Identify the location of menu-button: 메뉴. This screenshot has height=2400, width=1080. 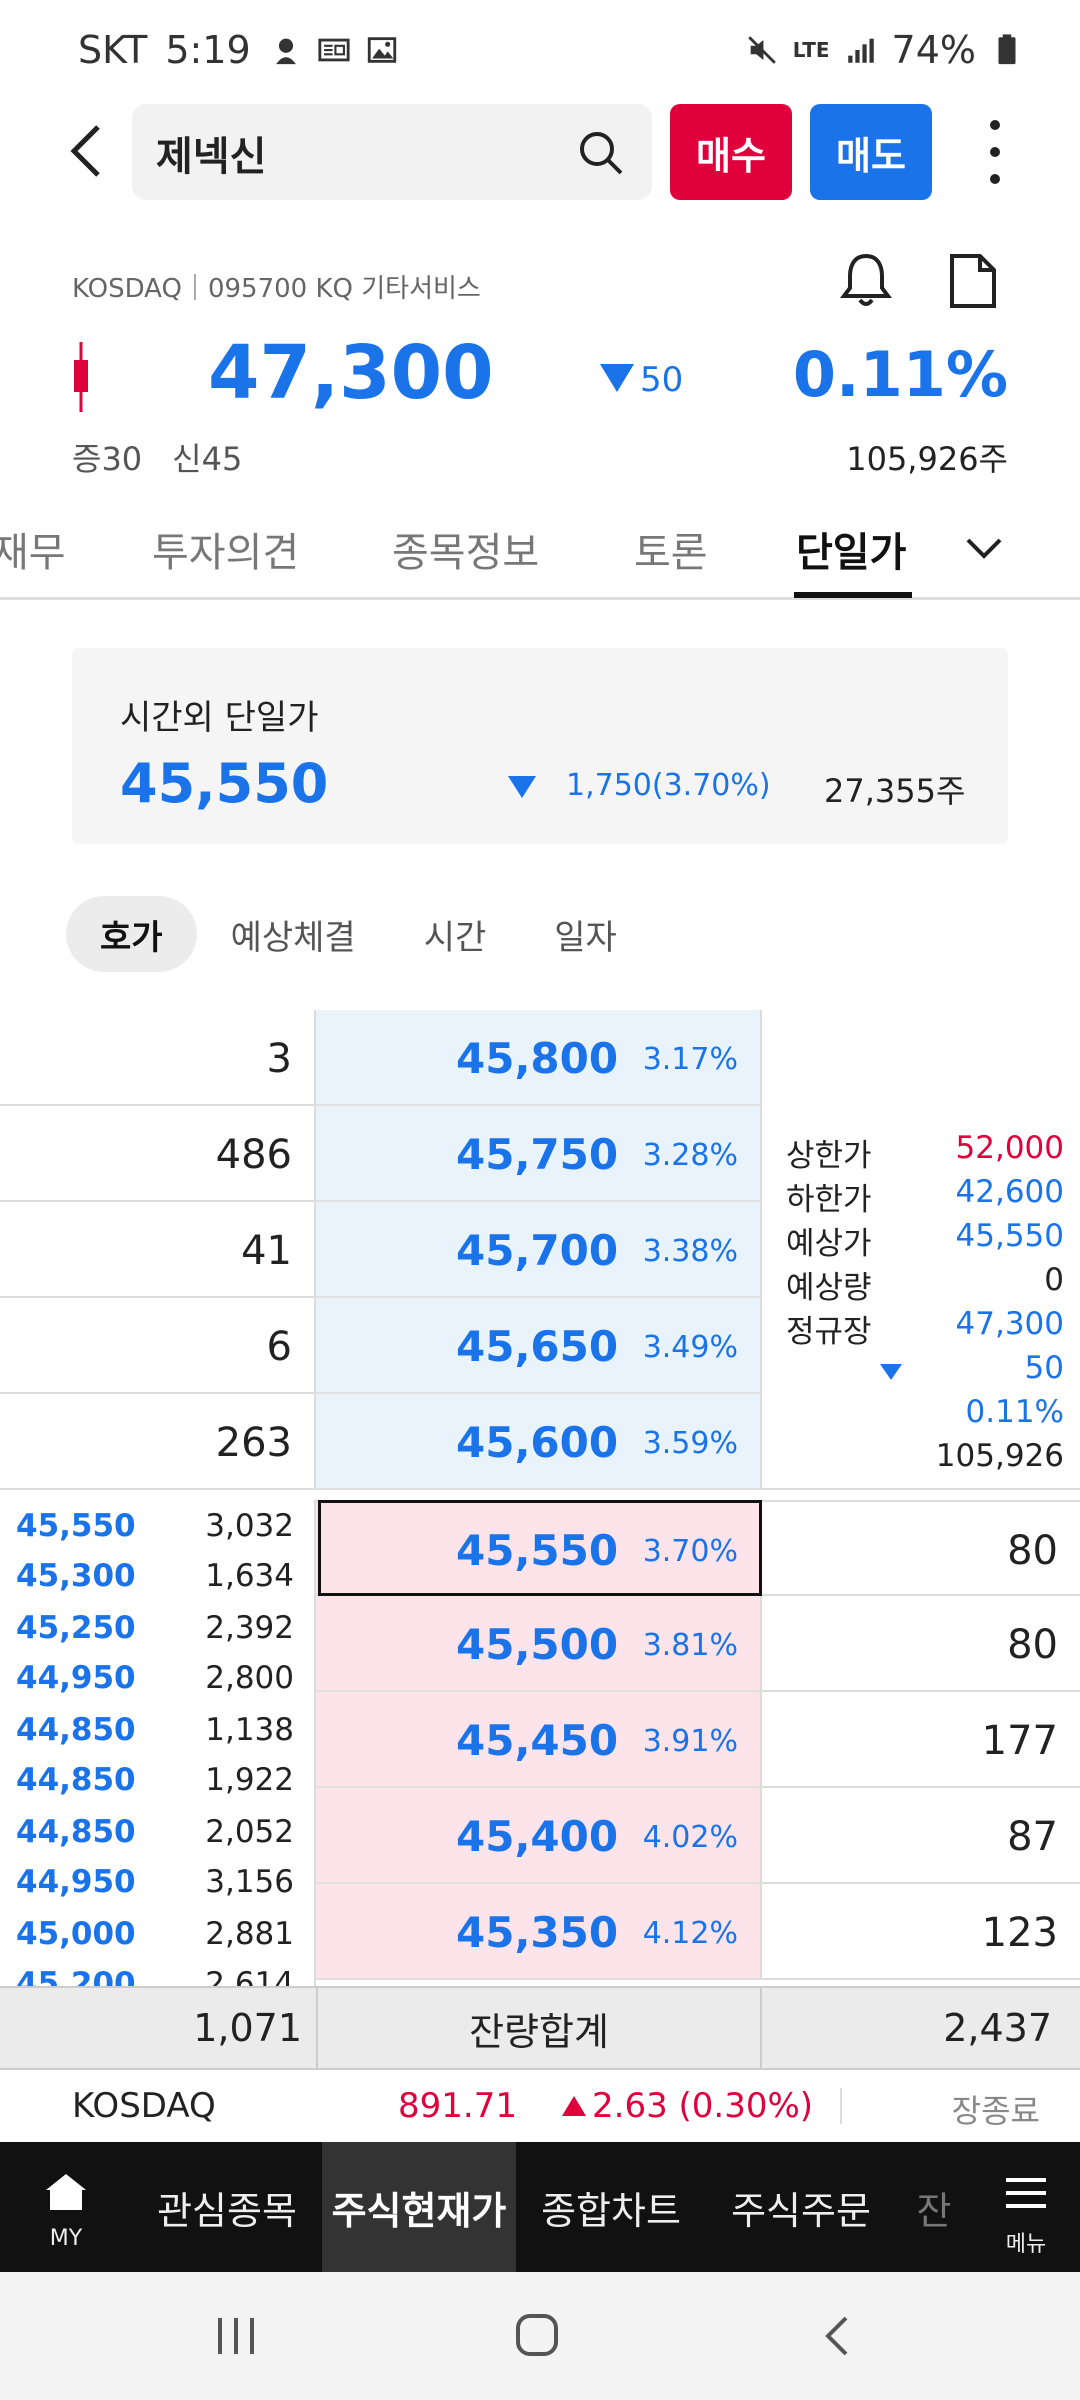
(1026, 2207).